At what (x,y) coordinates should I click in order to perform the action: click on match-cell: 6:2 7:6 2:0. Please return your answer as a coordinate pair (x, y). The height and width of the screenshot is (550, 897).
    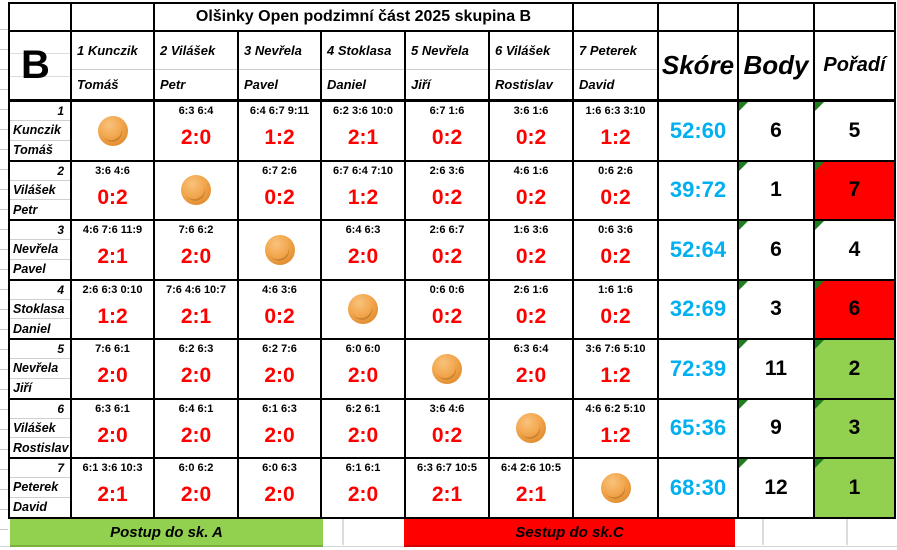
    Looking at the image, I should click on (280, 370).